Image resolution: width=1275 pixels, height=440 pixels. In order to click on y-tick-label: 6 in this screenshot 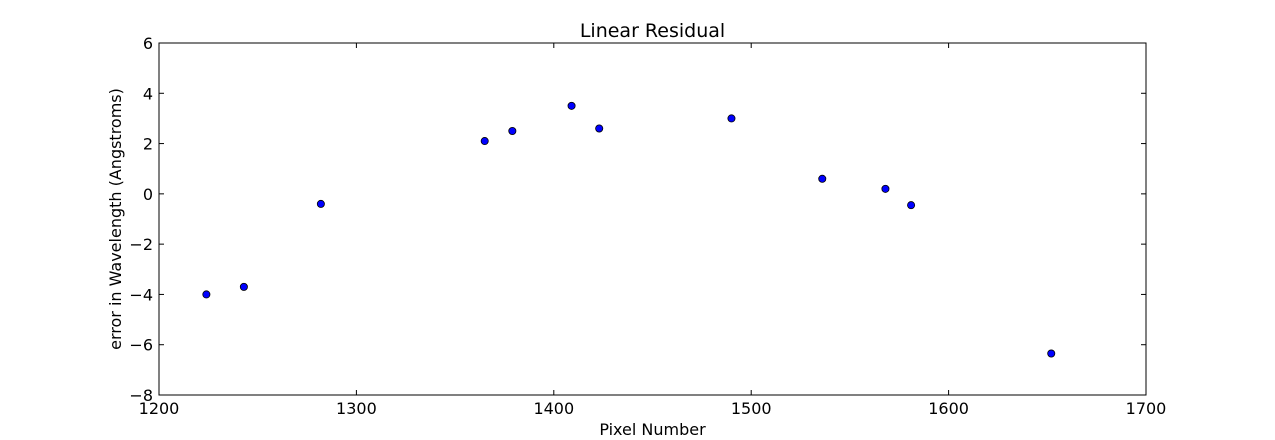, I will do `click(148, 43)`.